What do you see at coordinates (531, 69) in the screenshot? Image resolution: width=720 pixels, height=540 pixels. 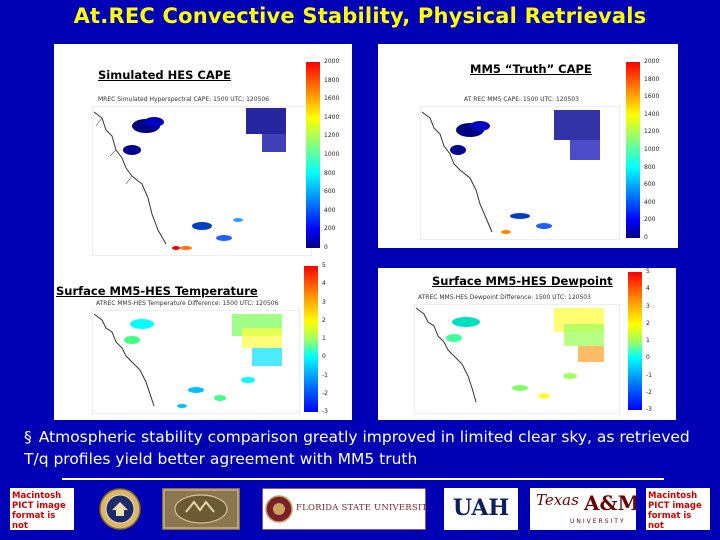 I see `panel-label: MM5 “Truth” CAPE` at bounding box center [531, 69].